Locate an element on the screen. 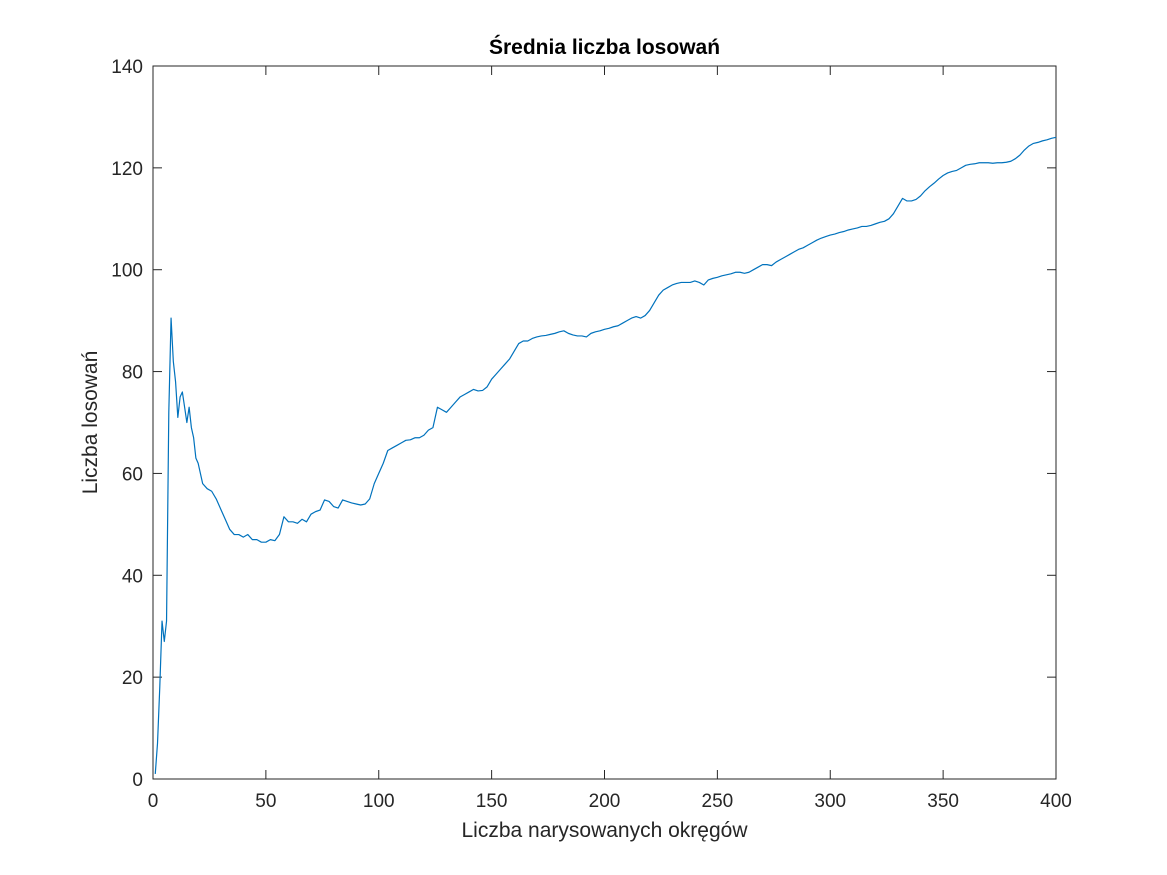  y-axis-label: Liczba losowań is located at coordinates (90, 423).